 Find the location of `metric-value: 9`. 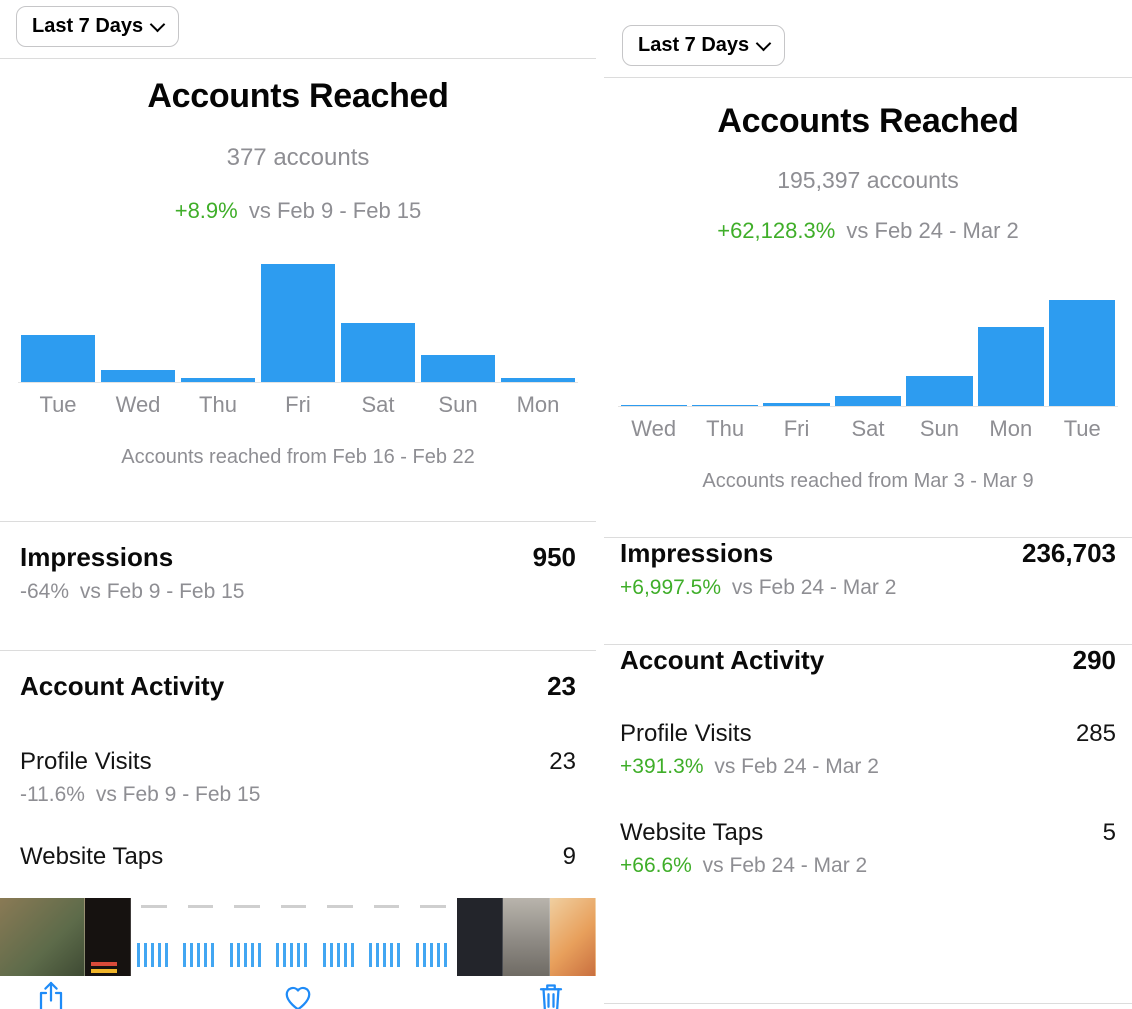

metric-value: 9 is located at coordinates (569, 856).